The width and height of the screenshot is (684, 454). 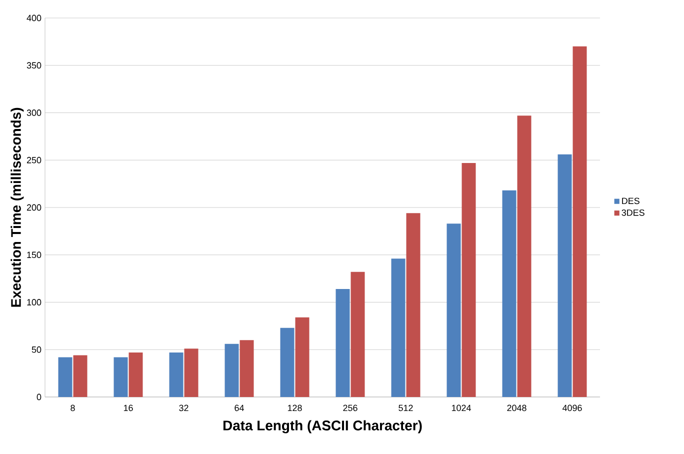 I want to click on y-axis-title: Execution Time (milliseconds), so click(x=17, y=207).